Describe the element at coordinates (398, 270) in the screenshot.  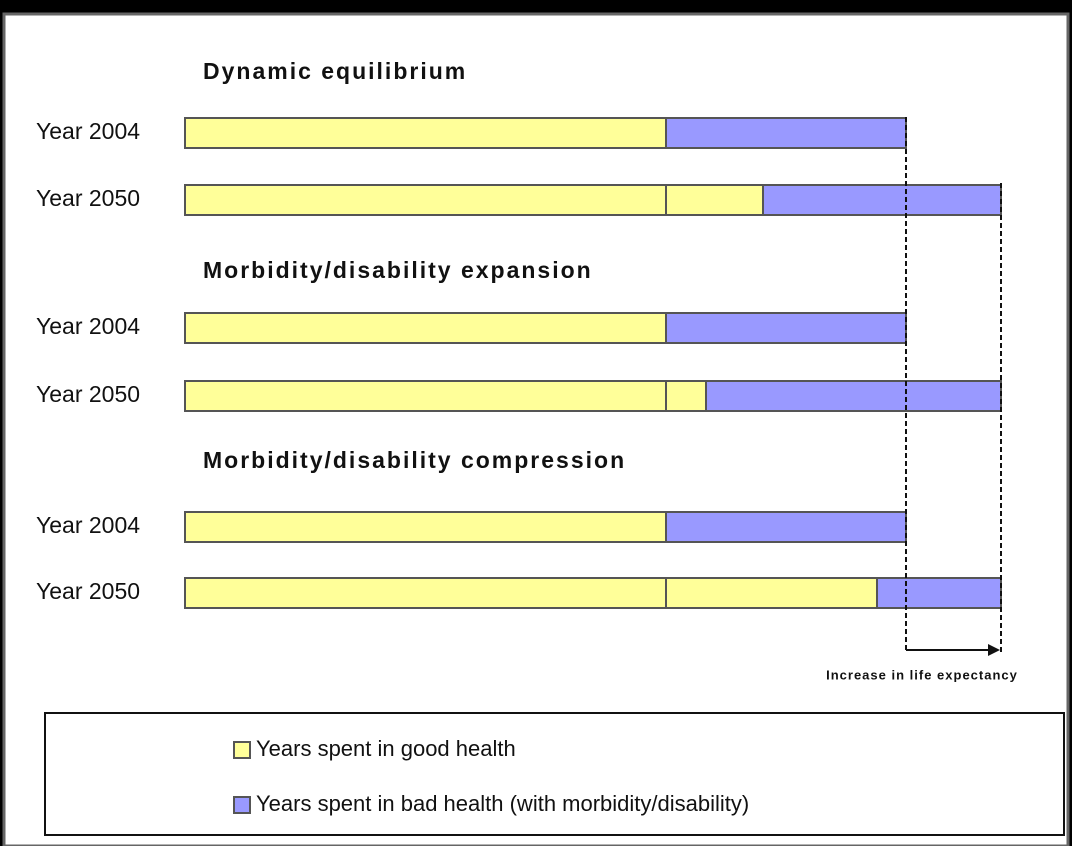
I see `group-title: Morbidity/disability expansion` at that location.